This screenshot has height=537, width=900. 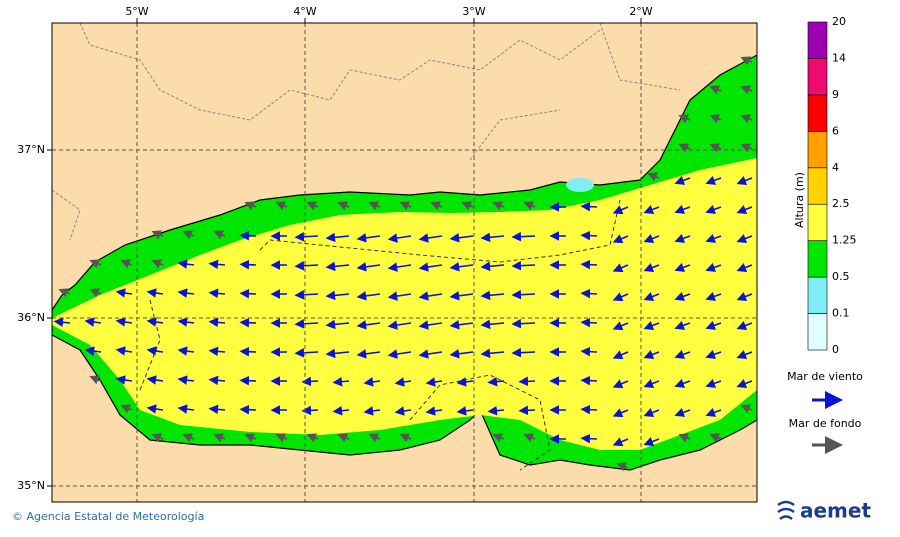 I want to click on colorbar-label: 0.5, so click(x=841, y=276).